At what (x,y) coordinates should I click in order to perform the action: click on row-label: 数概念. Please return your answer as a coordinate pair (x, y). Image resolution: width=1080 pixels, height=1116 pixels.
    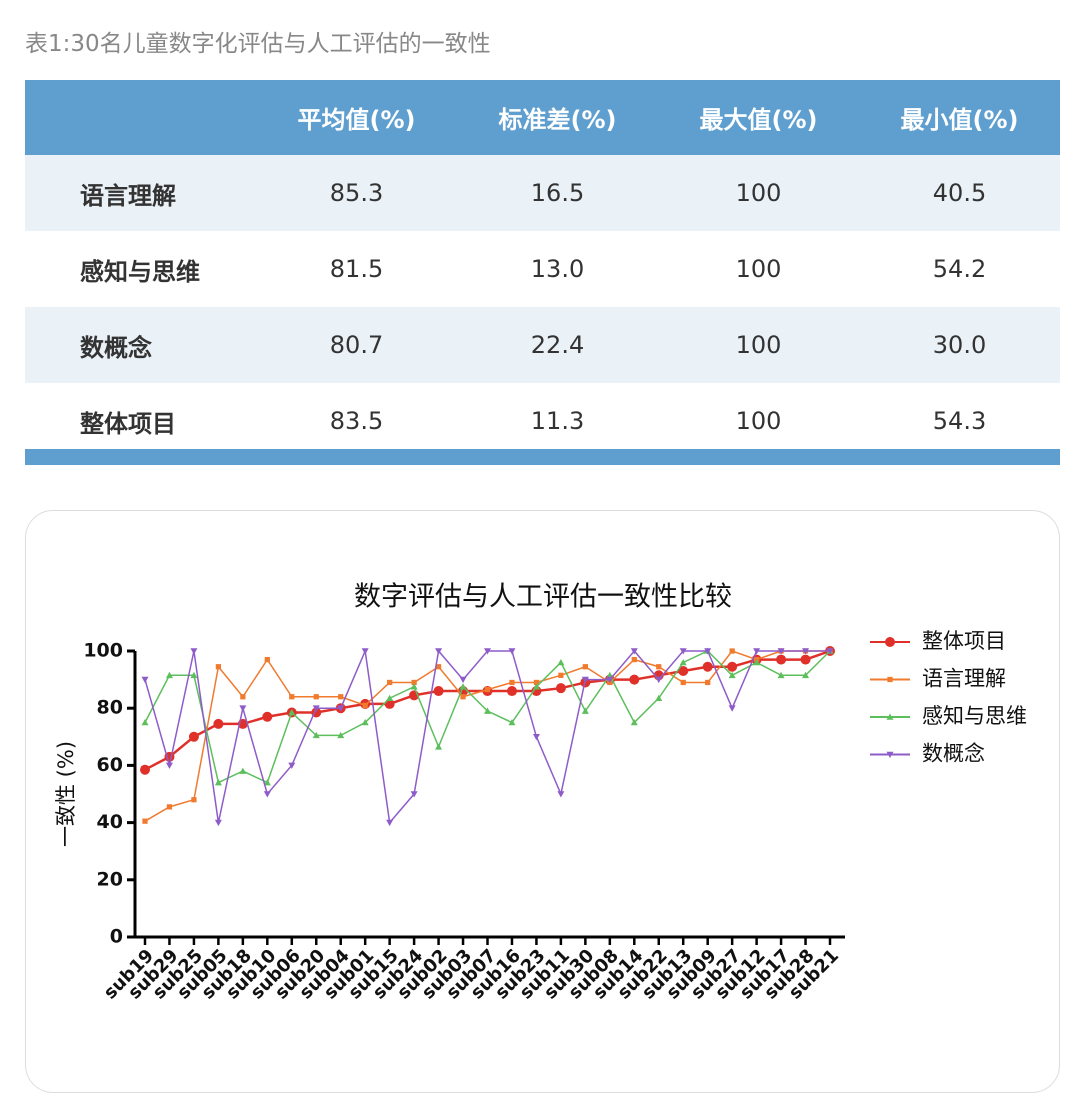
    Looking at the image, I should click on (140, 345).